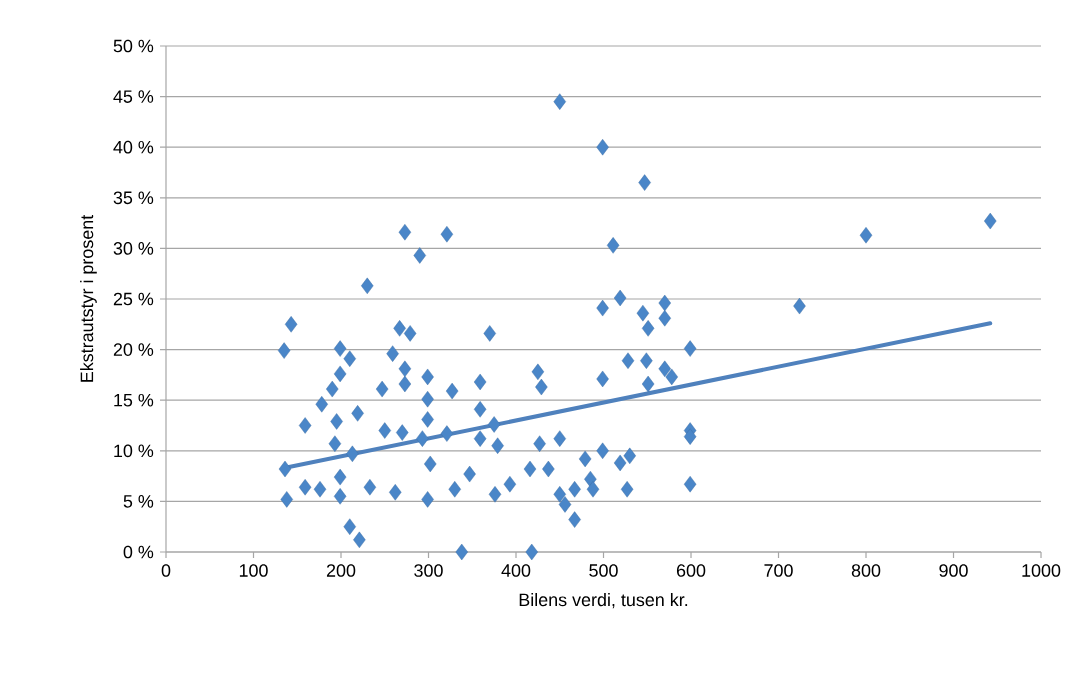 The image size is (1090, 675). What do you see at coordinates (166, 570) in the screenshot?
I see `x-tick-label: 0` at bounding box center [166, 570].